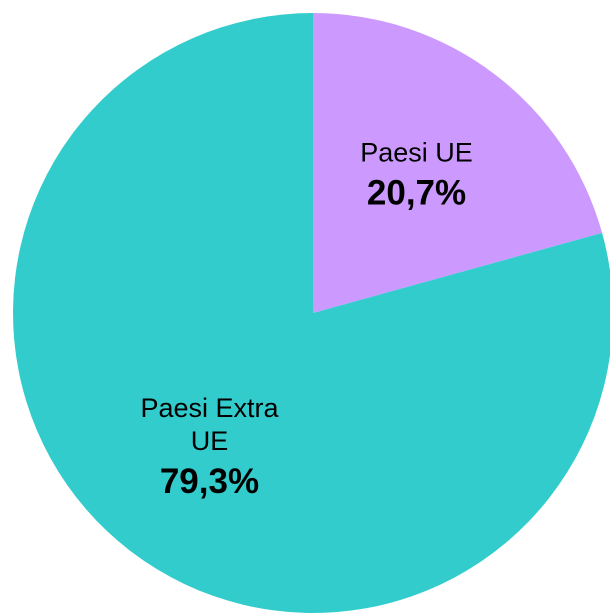 The image size is (610, 613). What do you see at coordinates (416, 193) in the screenshot?
I see `value-label: 20,7%` at bounding box center [416, 193].